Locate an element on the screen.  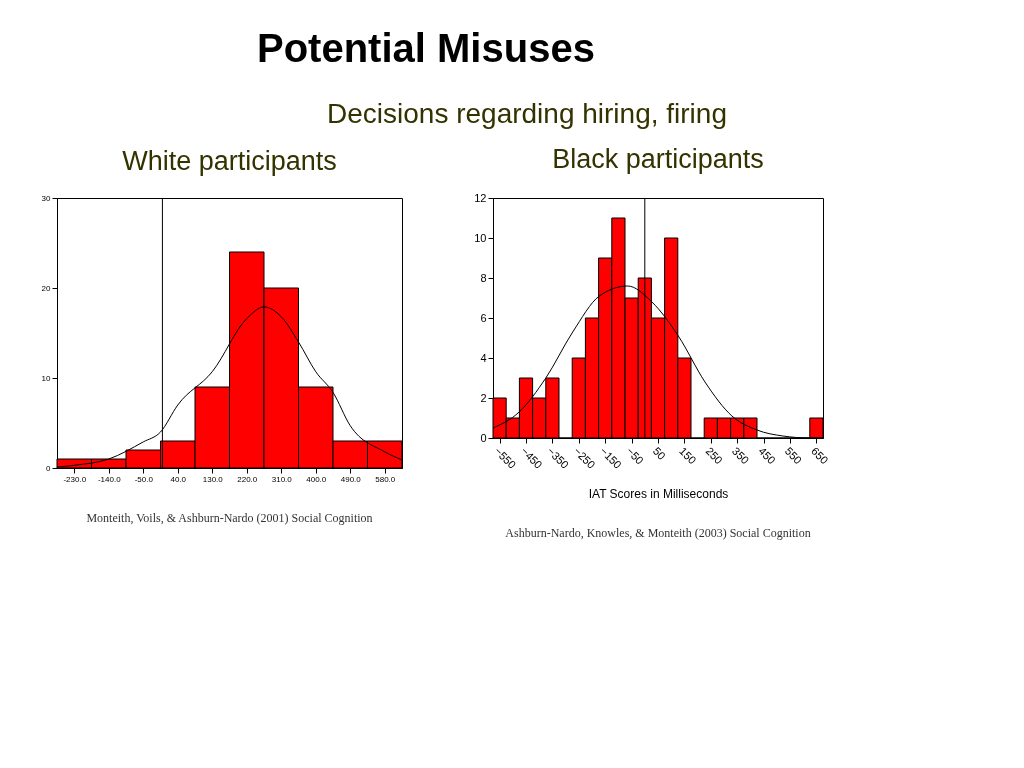
y-tick-label: 20 is located at coordinates (46, 288).